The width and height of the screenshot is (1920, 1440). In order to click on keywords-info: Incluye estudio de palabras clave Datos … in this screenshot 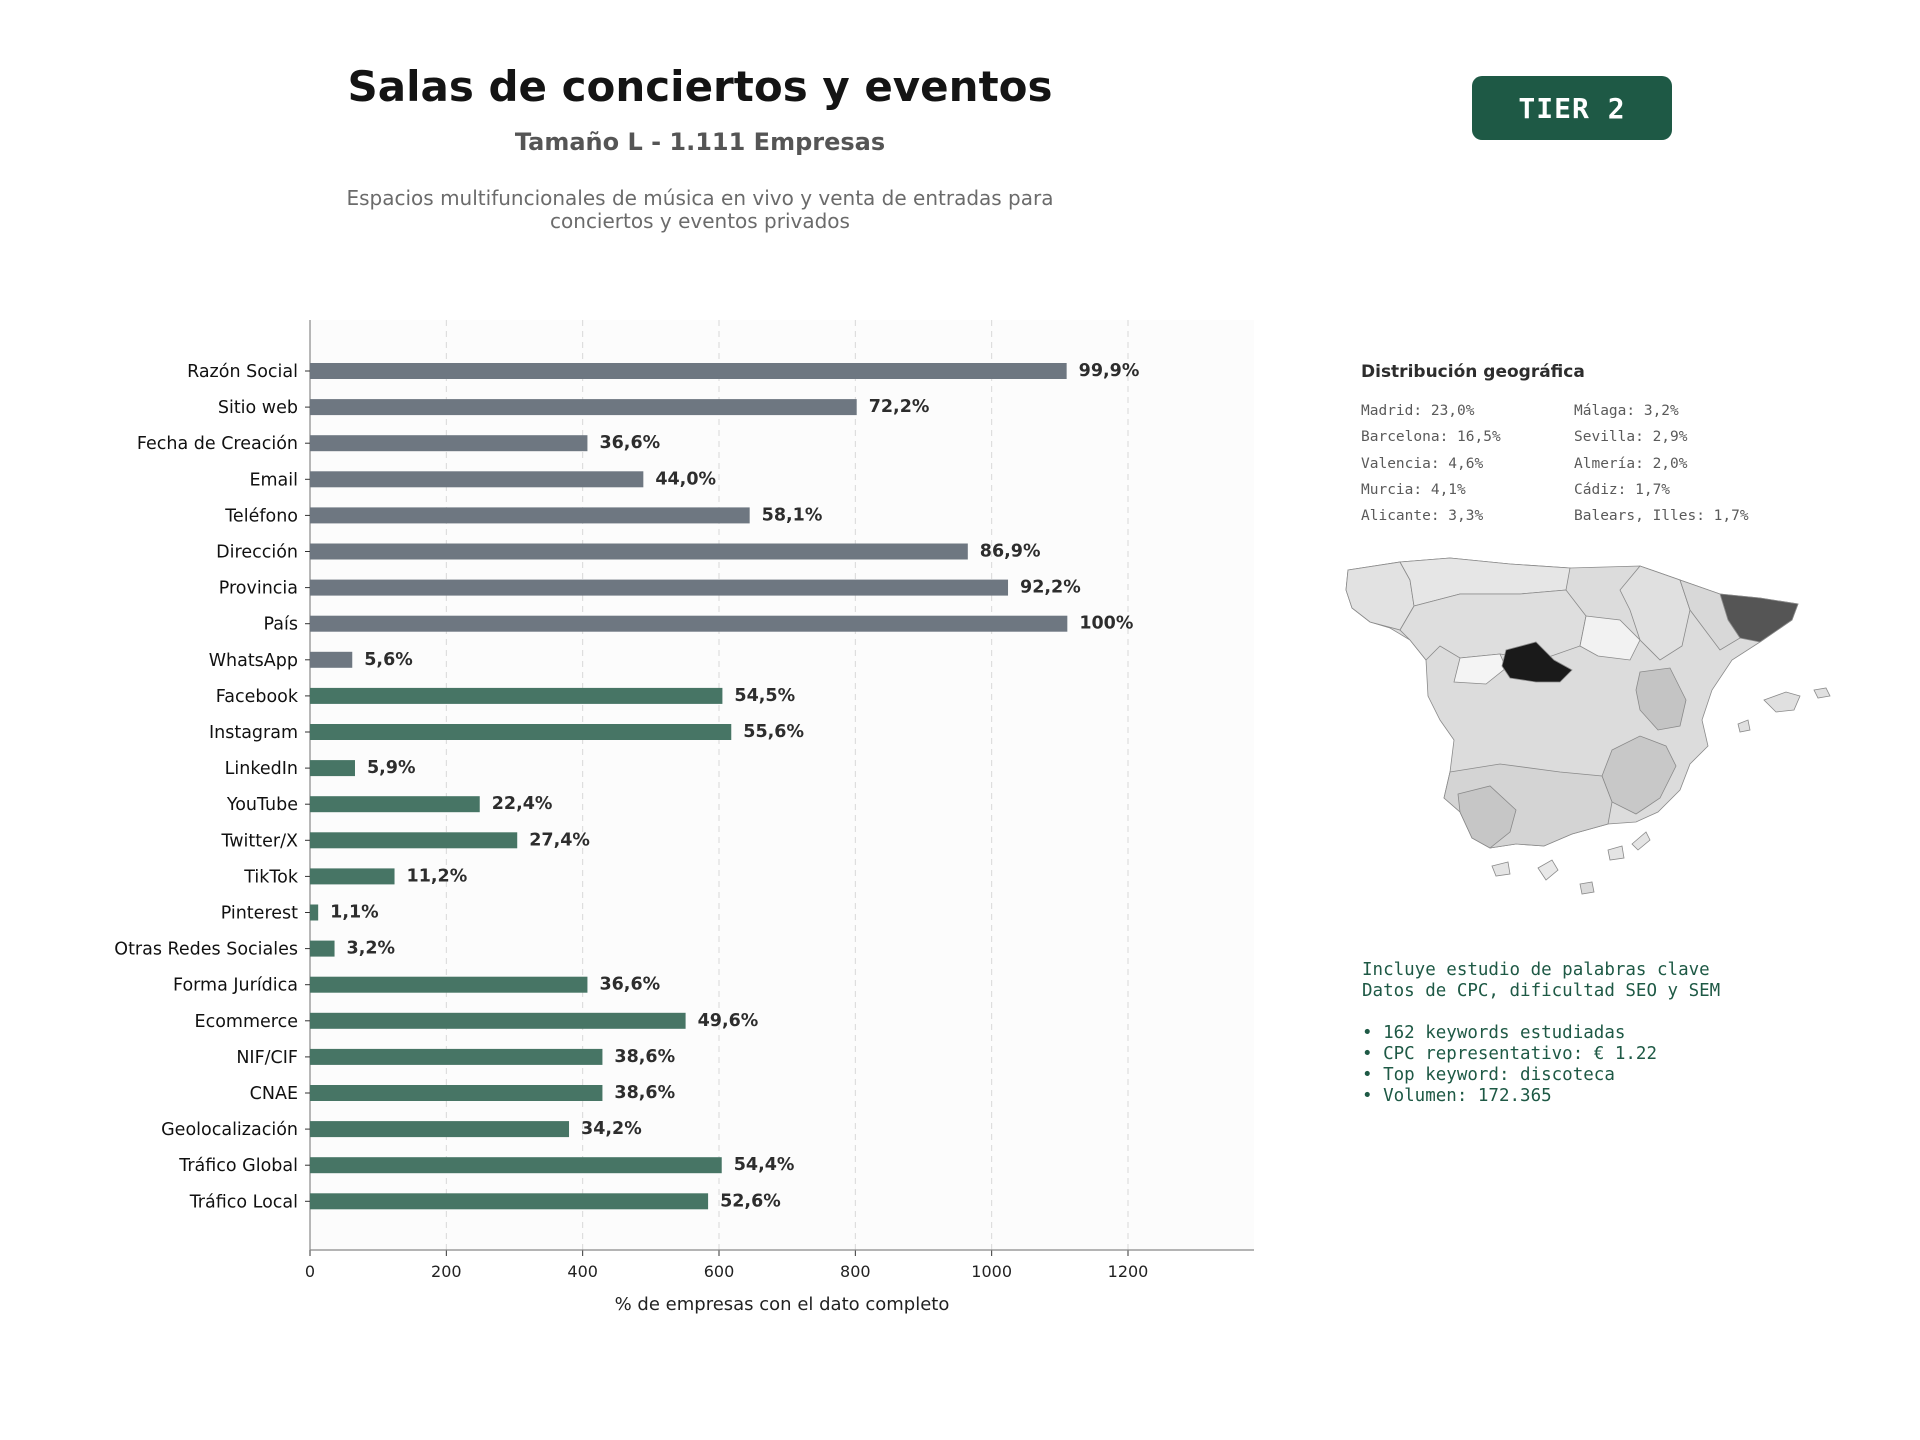, I will do `click(1541, 1033)`.